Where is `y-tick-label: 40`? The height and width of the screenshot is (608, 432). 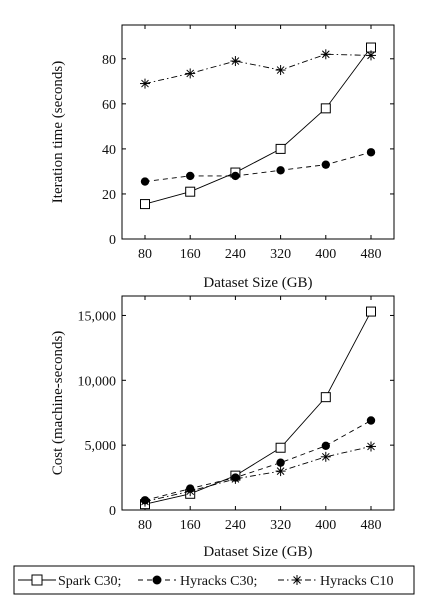 y-tick-label: 40 is located at coordinates (109, 150).